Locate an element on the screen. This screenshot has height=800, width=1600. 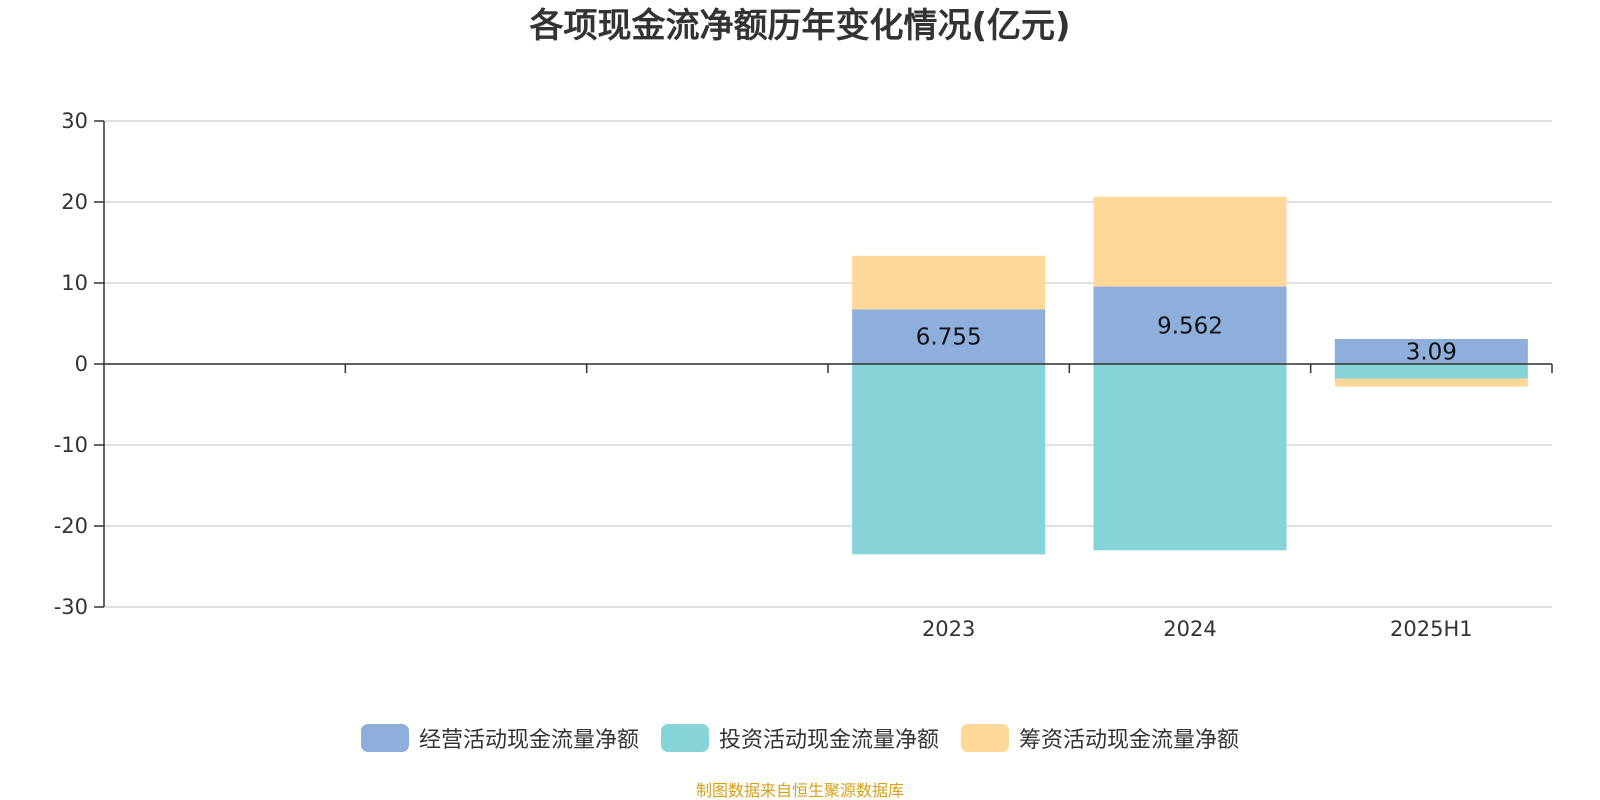
legend-item: 筹资活动现金流量净额 is located at coordinates (1100, 738).